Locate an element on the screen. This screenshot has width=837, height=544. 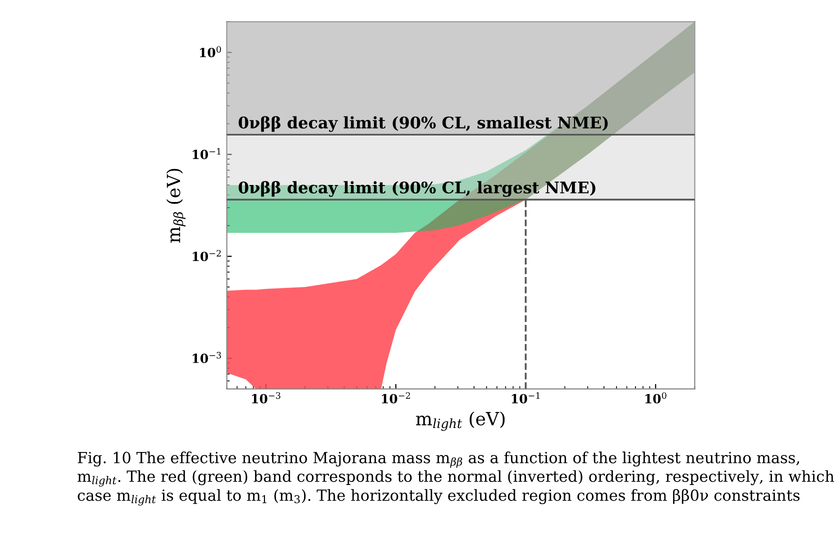
ref-line-label: 0νββ decay limit (90% CL, smallest NME) is located at coordinates (423, 124).